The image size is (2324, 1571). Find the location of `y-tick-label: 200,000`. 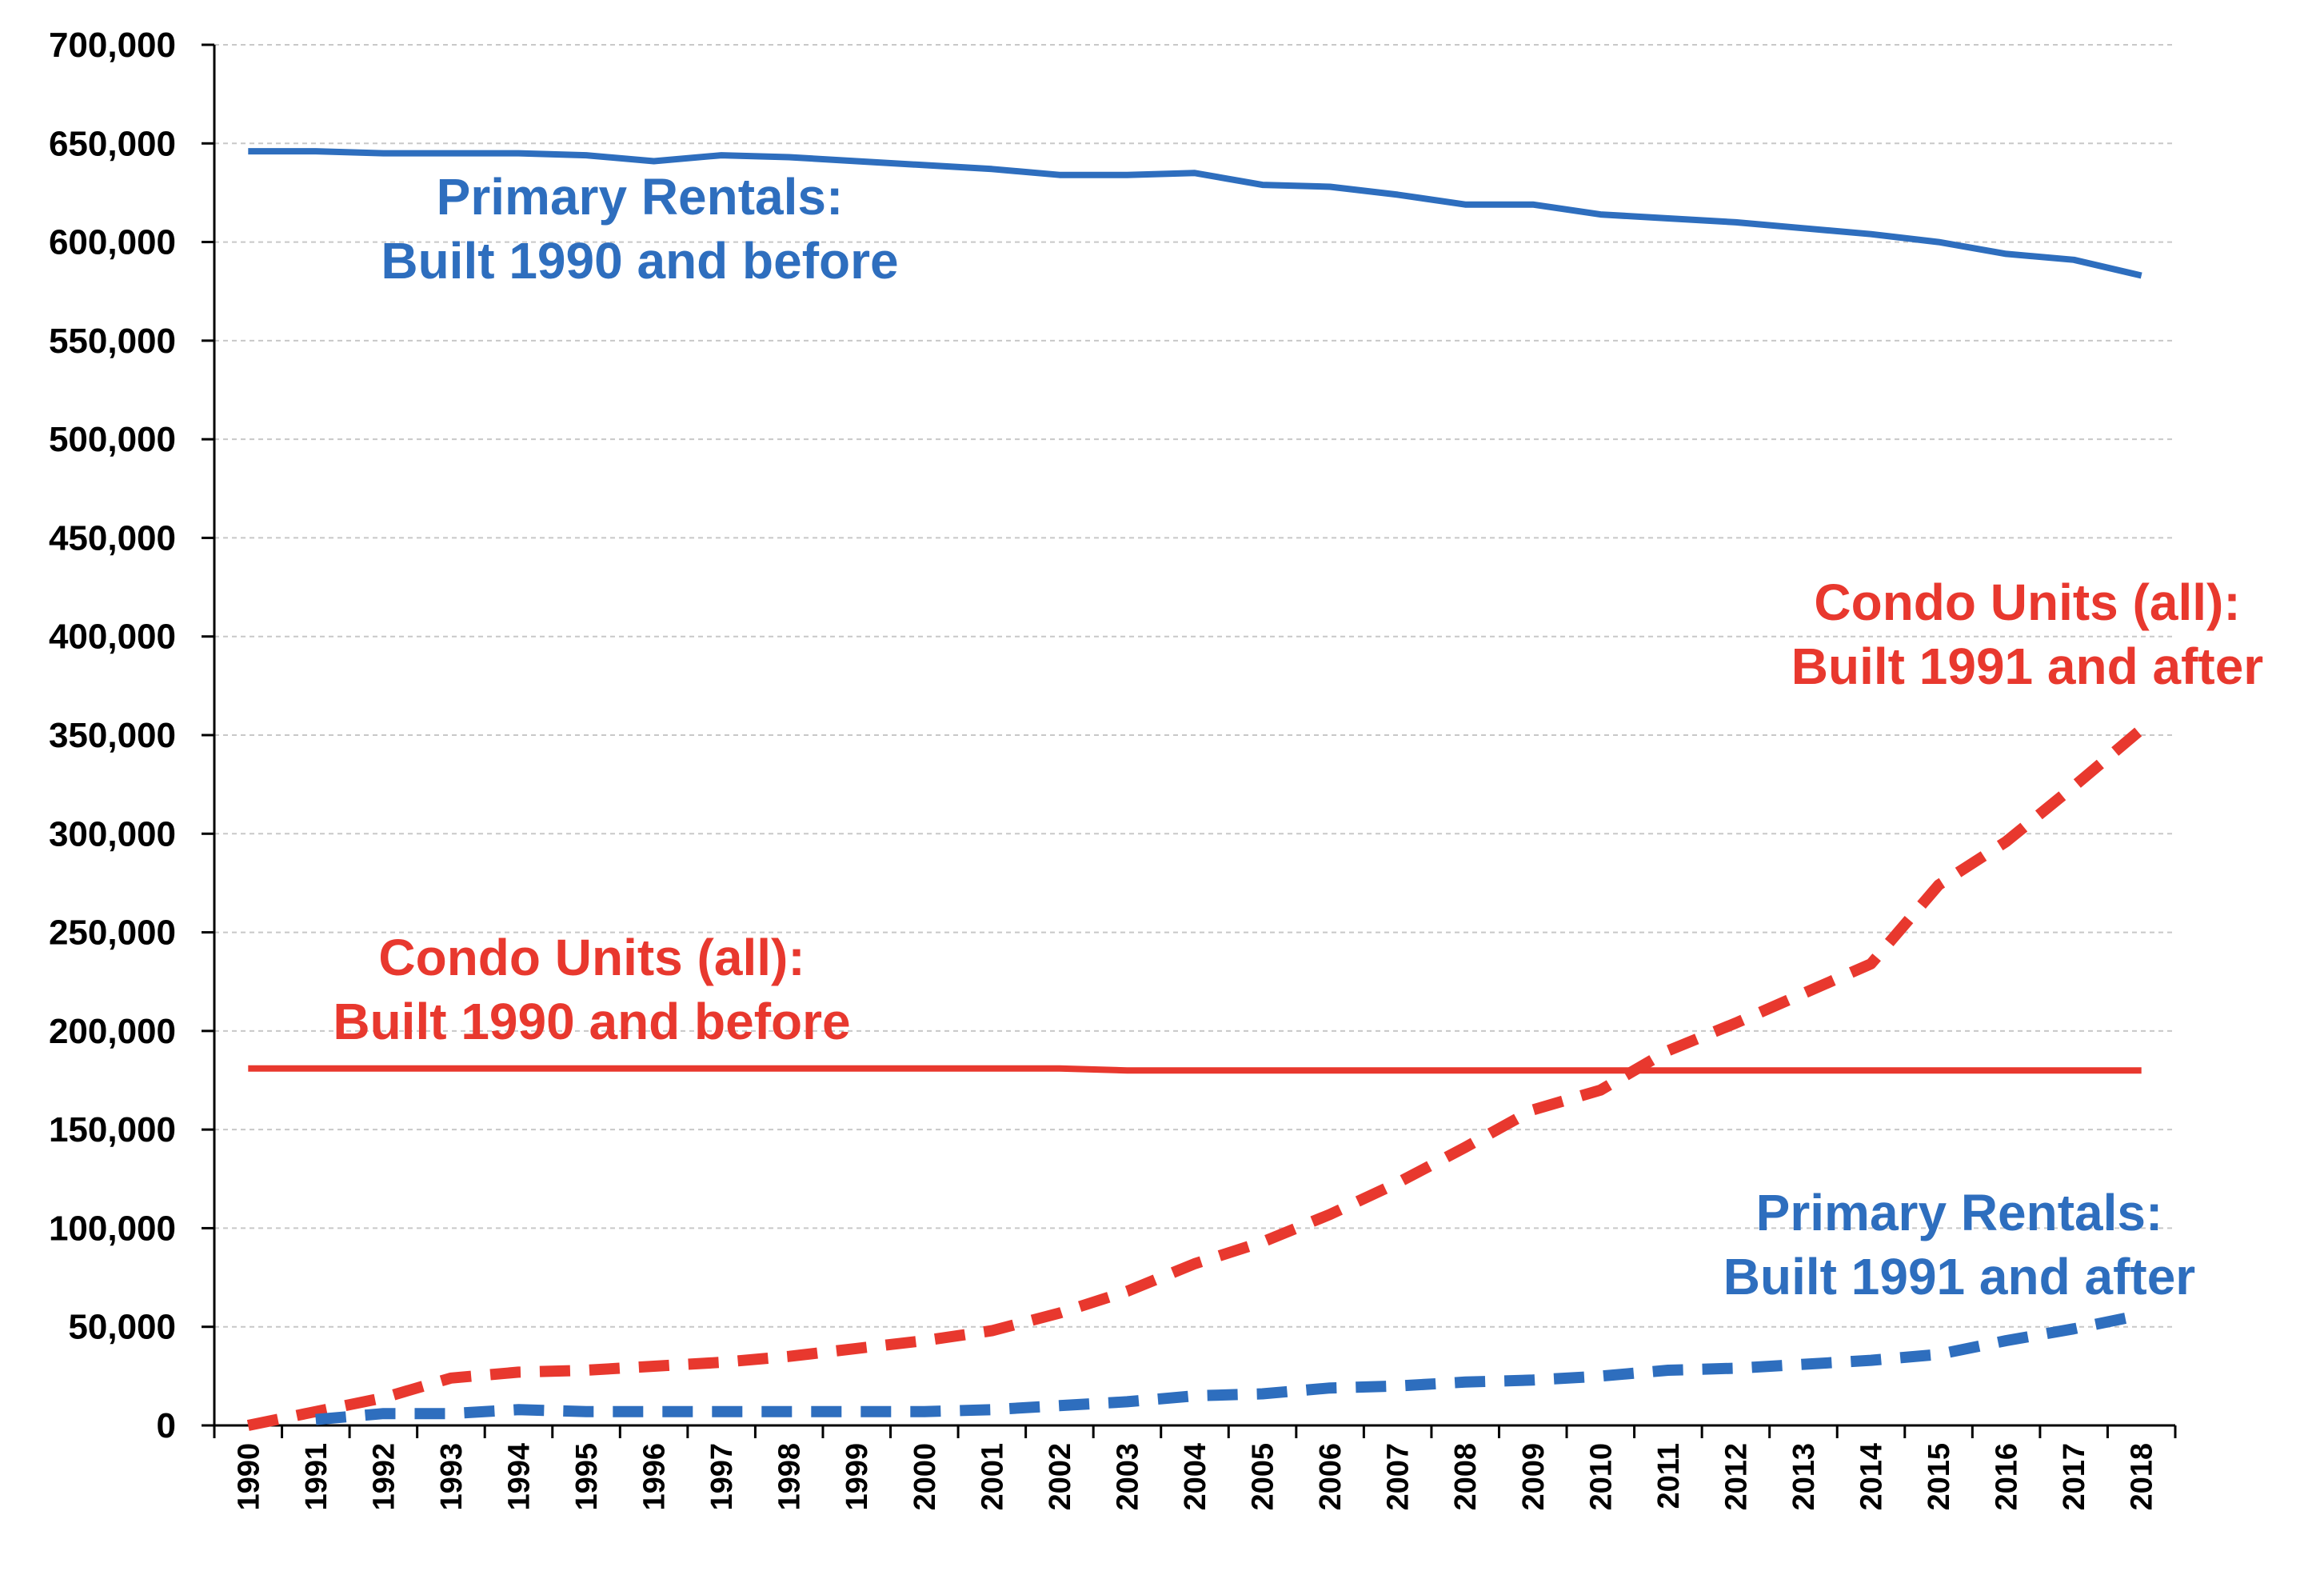

y-tick-label: 200,000 is located at coordinates (112, 1031).